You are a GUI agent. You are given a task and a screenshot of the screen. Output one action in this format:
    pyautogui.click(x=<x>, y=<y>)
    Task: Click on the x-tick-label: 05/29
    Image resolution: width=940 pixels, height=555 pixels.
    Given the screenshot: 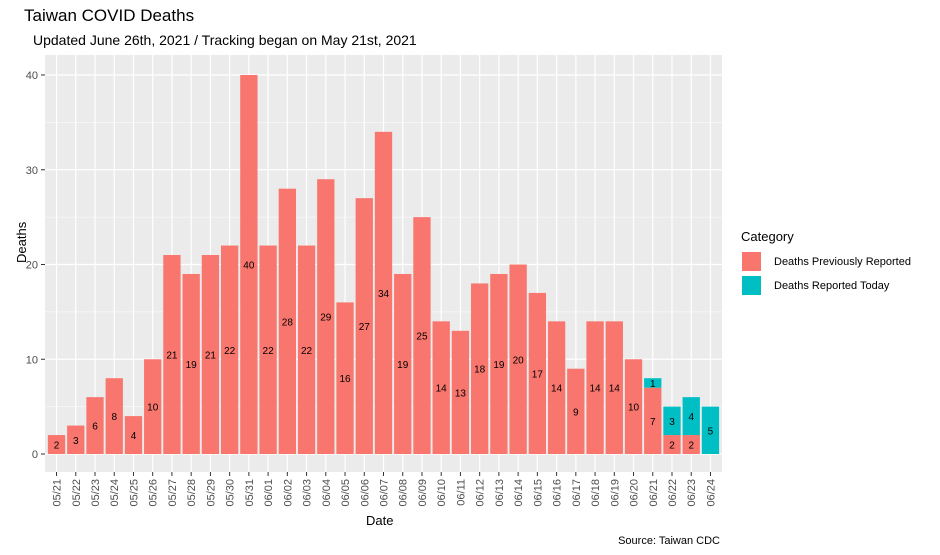 What is the action you would take?
    pyautogui.click(x=211, y=493)
    